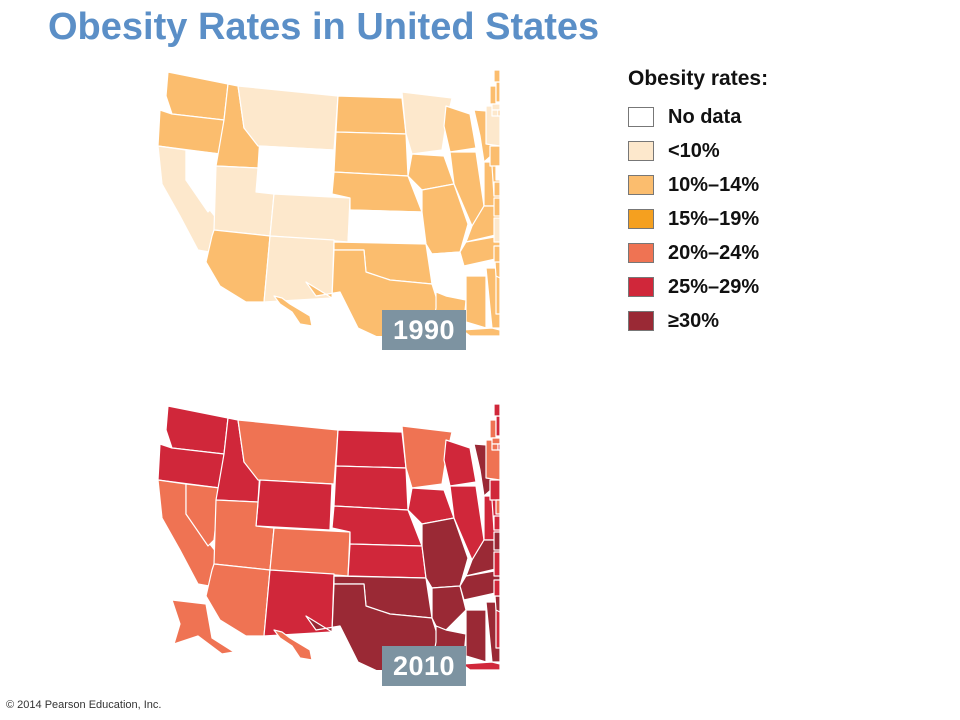 The width and height of the screenshot is (960, 720). I want to click on legend-item-15-19: 15%–19%, so click(728, 219).